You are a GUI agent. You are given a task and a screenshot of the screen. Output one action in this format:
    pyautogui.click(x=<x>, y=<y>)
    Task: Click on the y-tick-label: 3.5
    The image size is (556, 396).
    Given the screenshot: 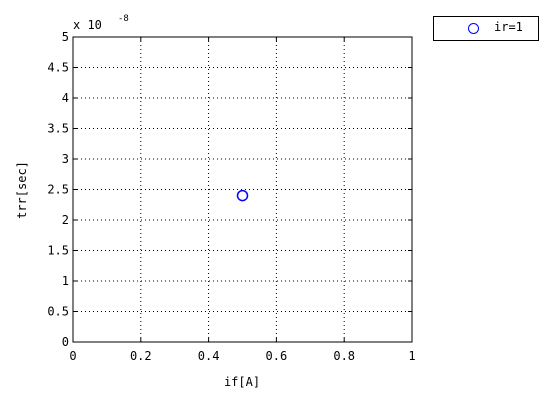 What is the action you would take?
    pyautogui.click(x=58, y=129)
    